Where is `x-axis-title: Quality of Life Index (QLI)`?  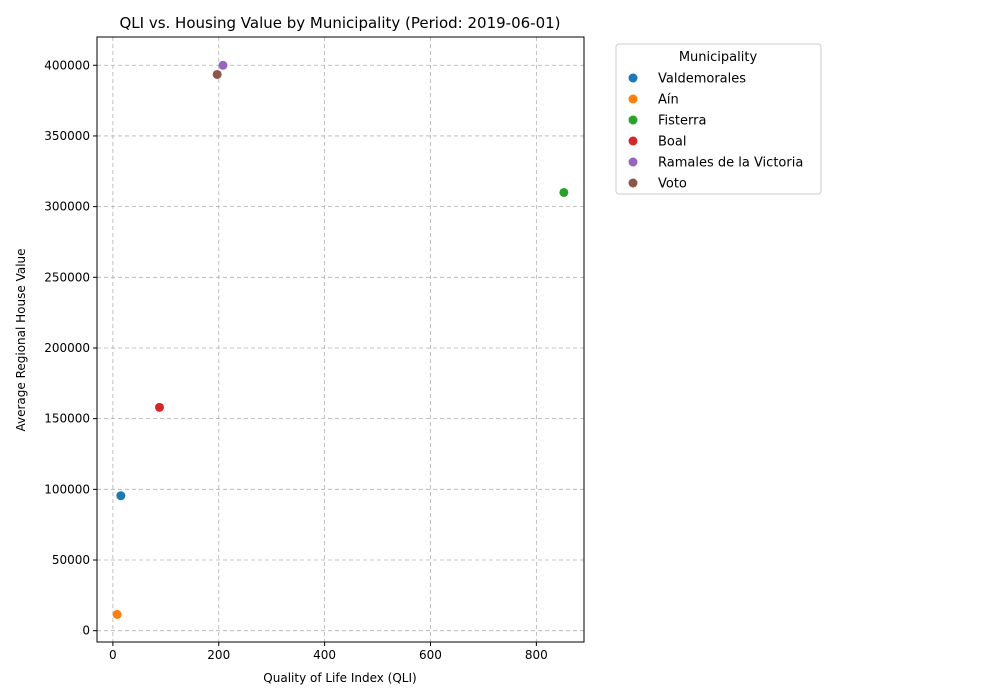 x-axis-title: Quality of Life Index (QLI) is located at coordinates (339, 678).